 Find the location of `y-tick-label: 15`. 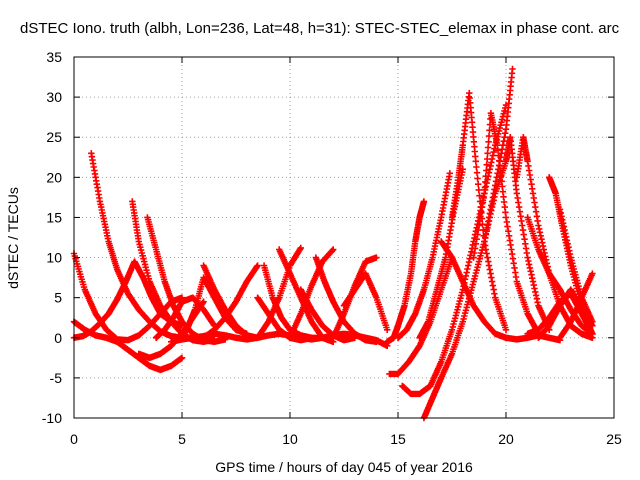

y-tick-label: 15 is located at coordinates (54, 217).